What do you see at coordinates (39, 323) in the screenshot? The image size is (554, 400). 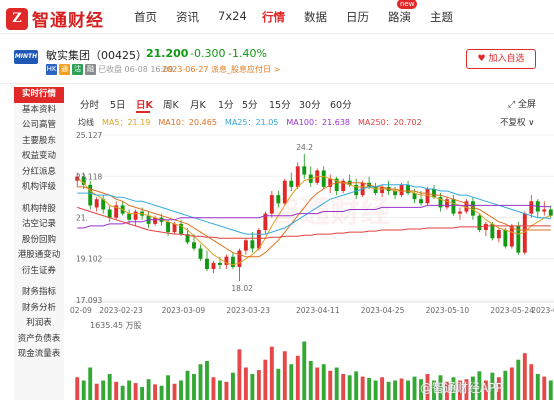 I see `sidebar-item-income: 利润表` at bounding box center [39, 323].